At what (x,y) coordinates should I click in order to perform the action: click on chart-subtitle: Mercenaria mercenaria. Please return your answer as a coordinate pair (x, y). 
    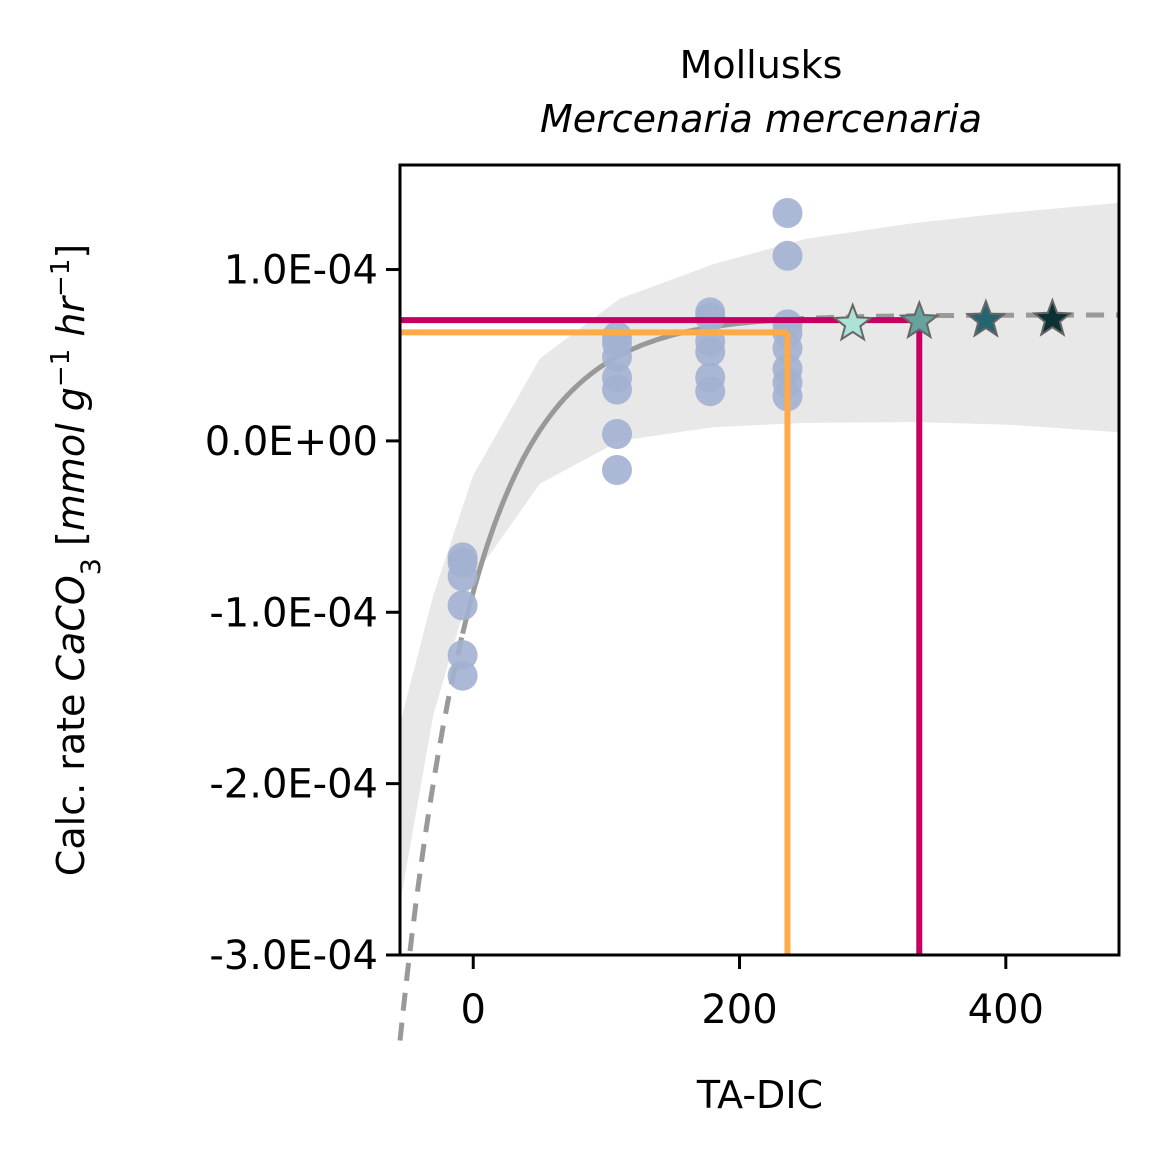
    Looking at the image, I should click on (761, 119).